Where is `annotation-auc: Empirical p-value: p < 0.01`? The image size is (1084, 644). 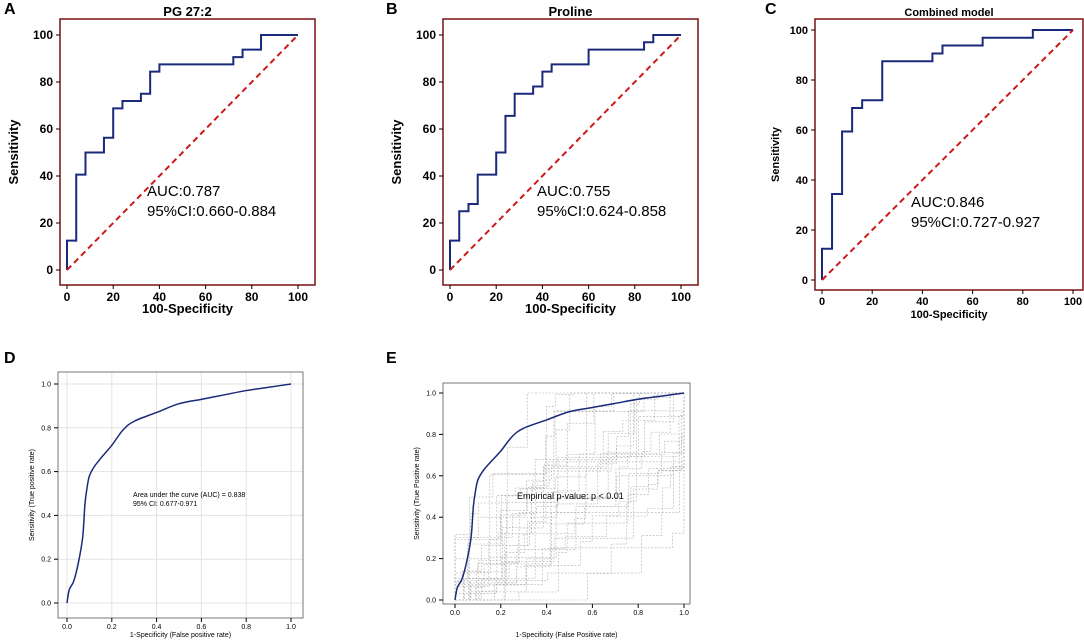 annotation-auc: Empirical p-value: p < 0.01 is located at coordinates (570, 496).